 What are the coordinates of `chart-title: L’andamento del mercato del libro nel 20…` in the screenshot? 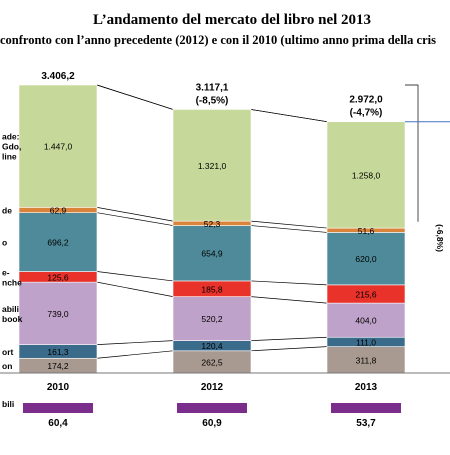 It's located at (232, 20).